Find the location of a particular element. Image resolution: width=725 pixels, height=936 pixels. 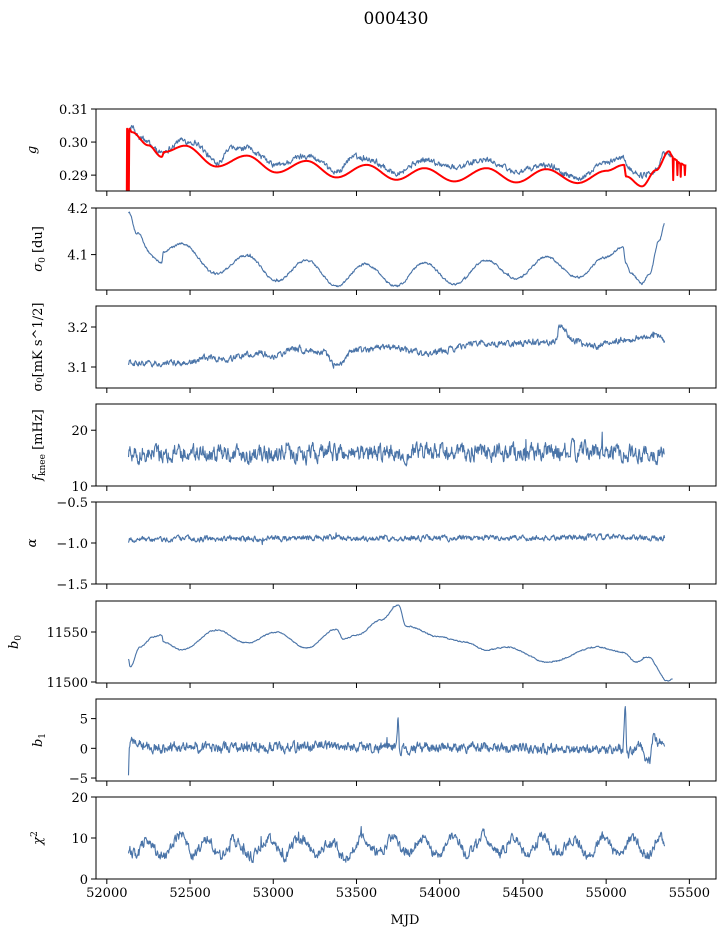

series-line-fknee is located at coordinates (396, 449).